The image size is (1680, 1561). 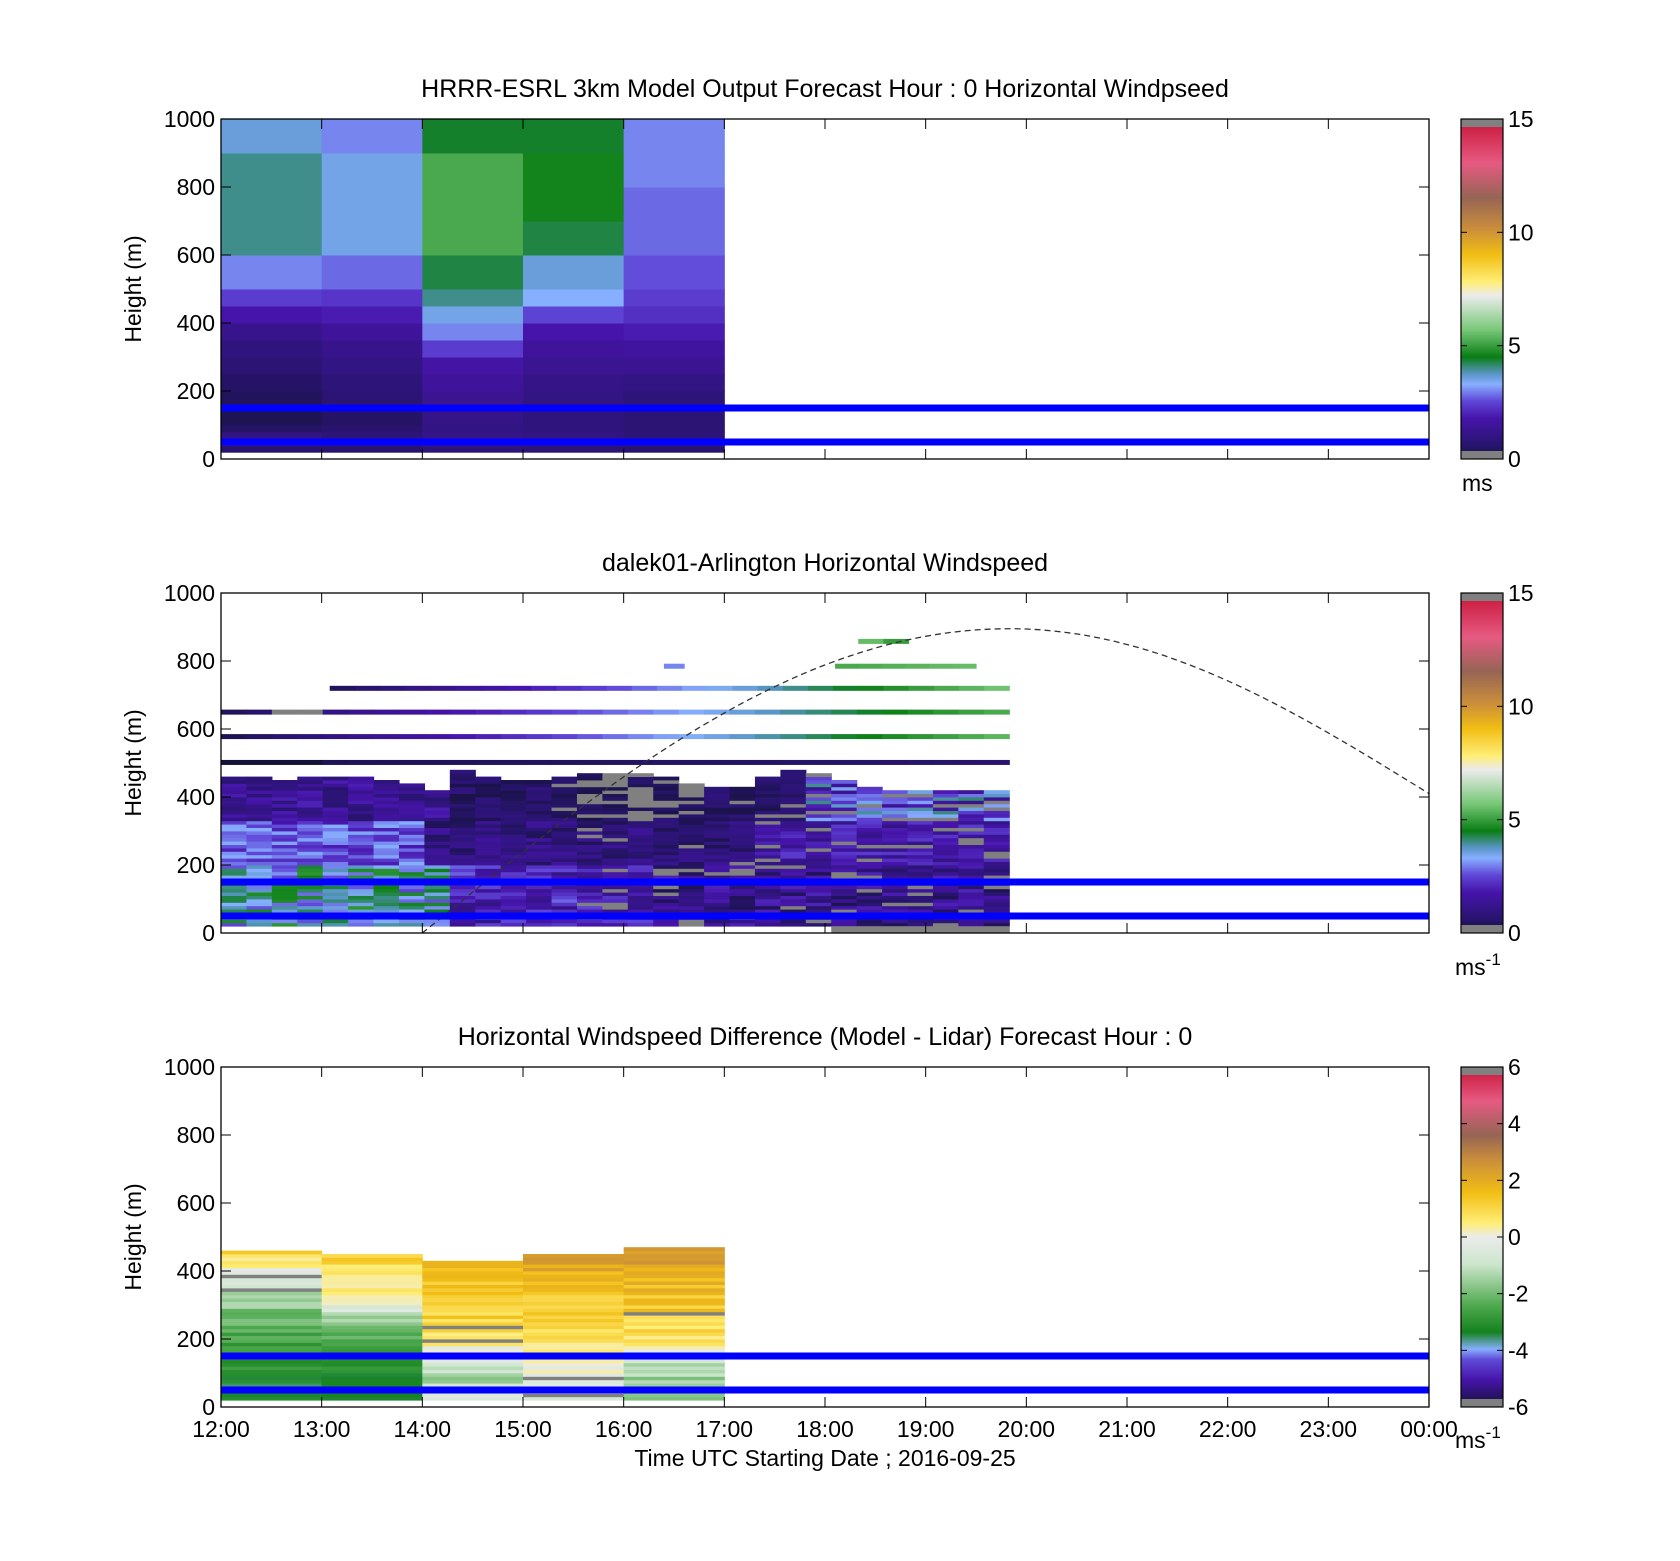 What do you see at coordinates (1477, 483) in the screenshot?
I see `model-colorbar-unit: ms` at bounding box center [1477, 483].